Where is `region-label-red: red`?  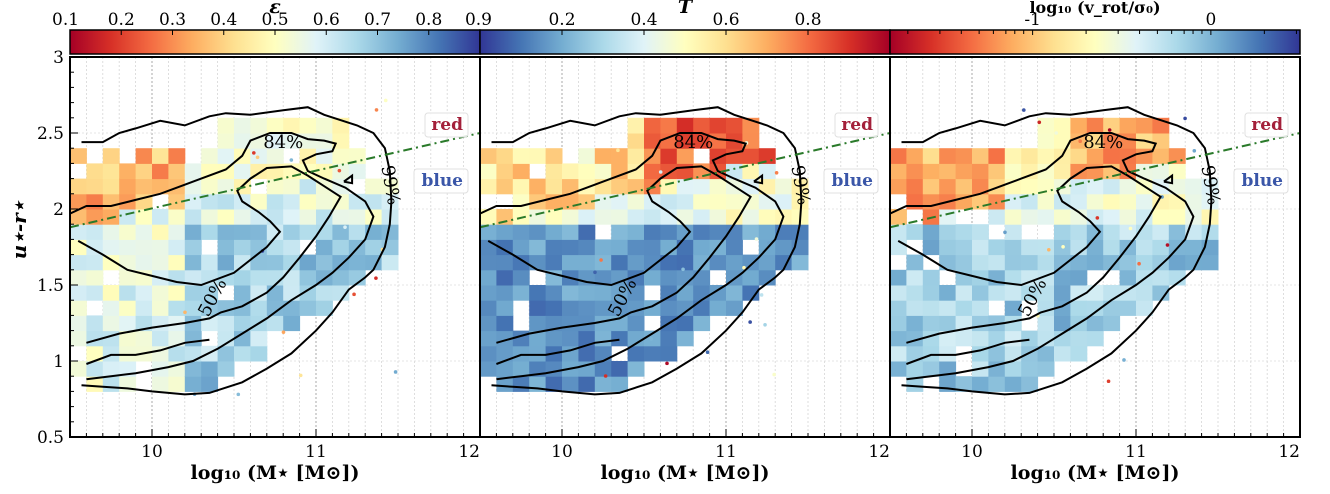 region-label-red: red is located at coordinates (1267, 125).